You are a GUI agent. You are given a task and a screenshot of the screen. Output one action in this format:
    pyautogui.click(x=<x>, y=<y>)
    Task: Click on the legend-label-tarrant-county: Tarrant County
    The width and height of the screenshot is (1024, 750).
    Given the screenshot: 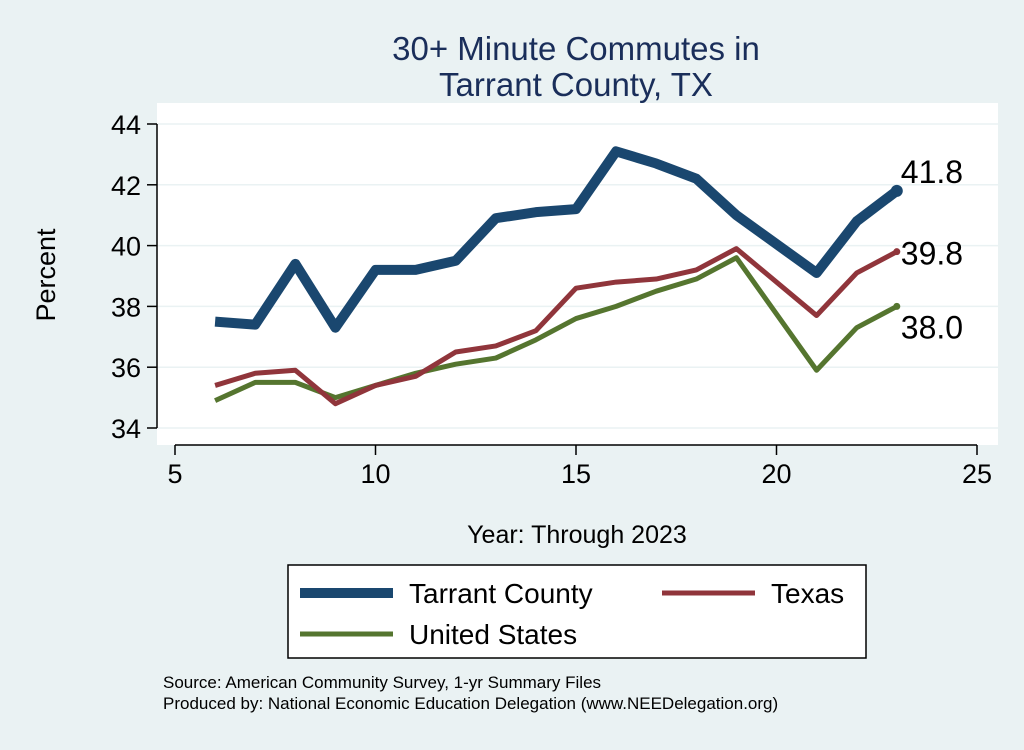 What is the action you would take?
    pyautogui.click(x=501, y=593)
    